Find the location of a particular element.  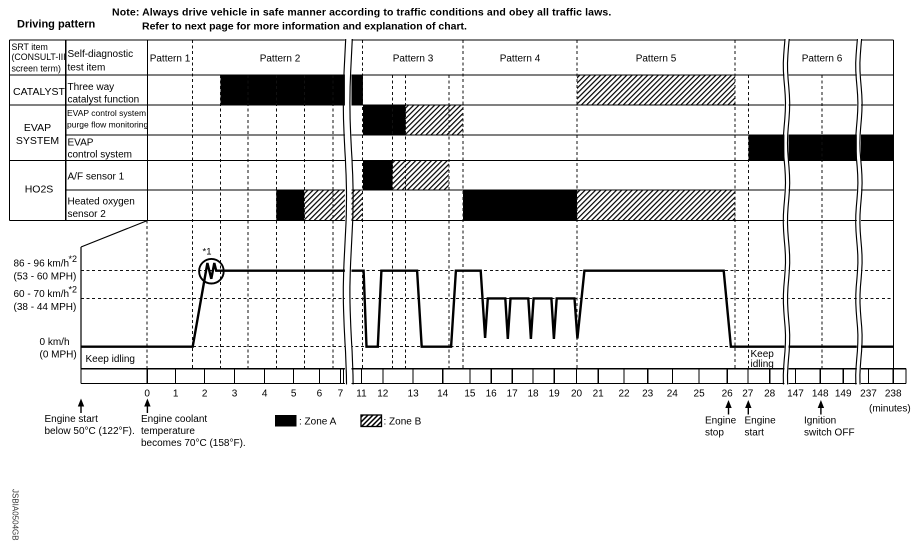

svg-text: 2 is located at coordinates (205, 394).